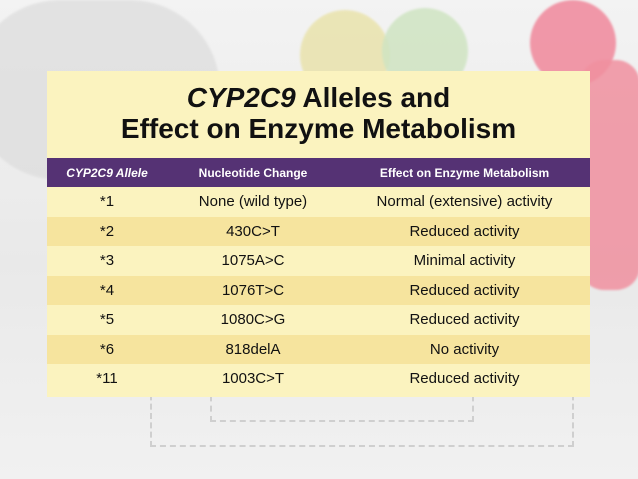 The height and width of the screenshot is (479, 638). What do you see at coordinates (253, 202) in the screenshot?
I see `nucleotide-change-cell: None (wild type)` at bounding box center [253, 202].